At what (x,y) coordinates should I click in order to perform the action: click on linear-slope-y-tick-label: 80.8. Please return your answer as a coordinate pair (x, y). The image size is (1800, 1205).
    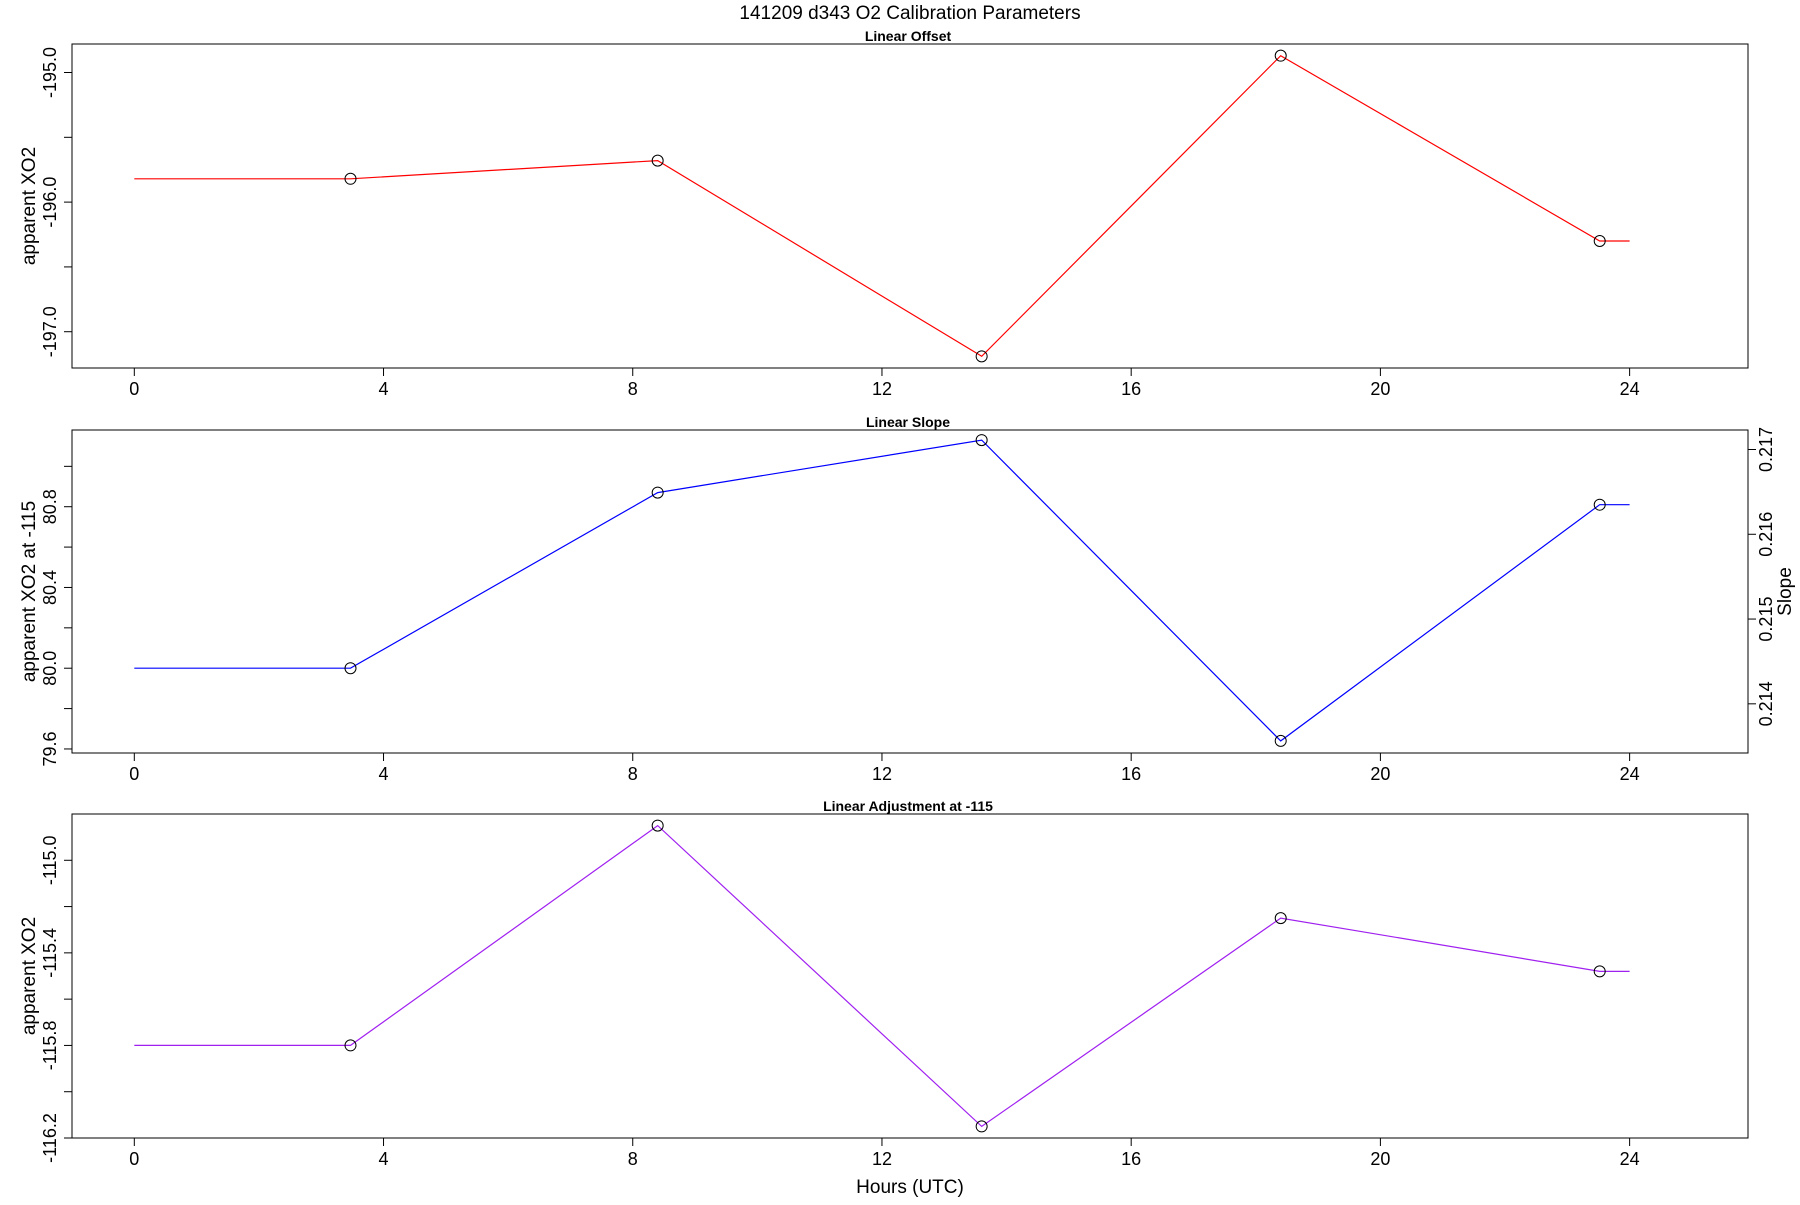
    Looking at the image, I should click on (50, 506).